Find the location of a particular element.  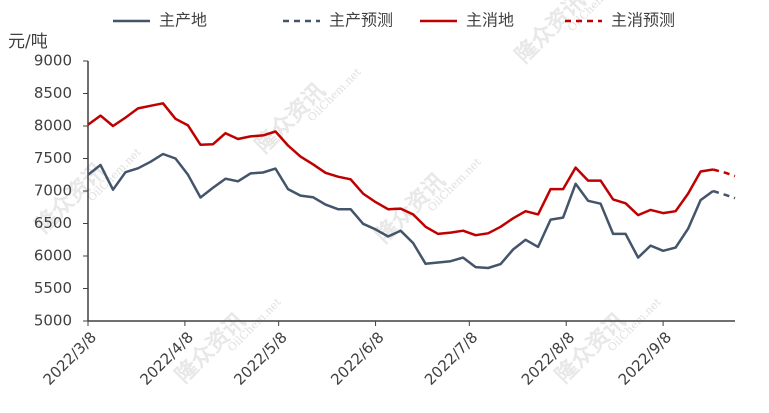

y-tick-label: 7500 is located at coordinates (53, 158).